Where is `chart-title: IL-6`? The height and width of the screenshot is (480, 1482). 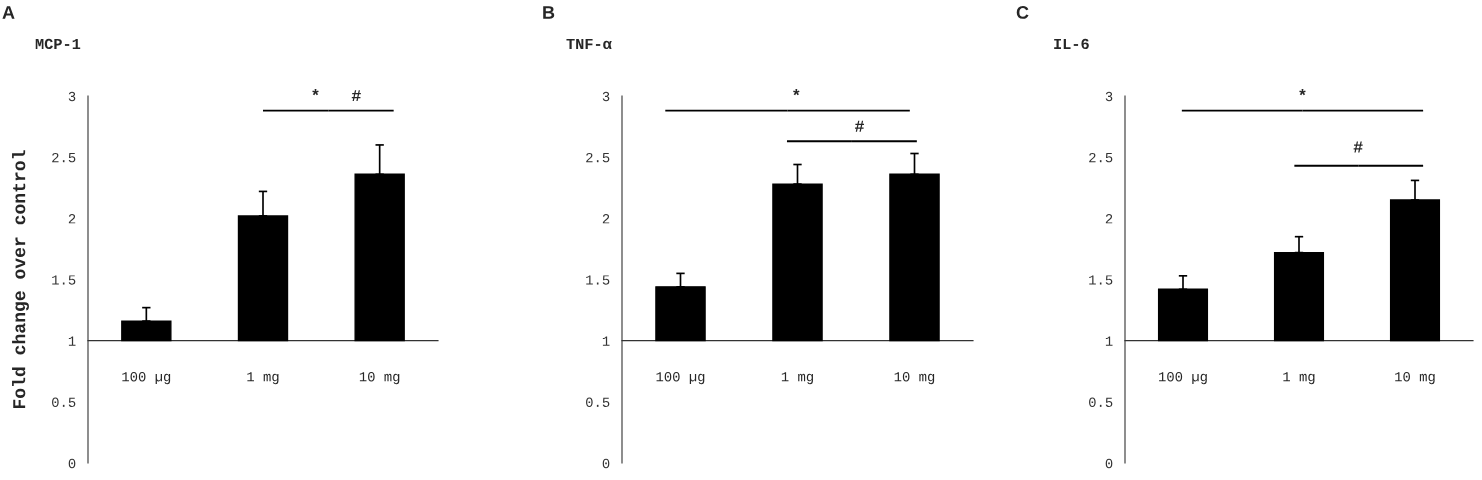 chart-title: IL-6 is located at coordinates (1071, 44).